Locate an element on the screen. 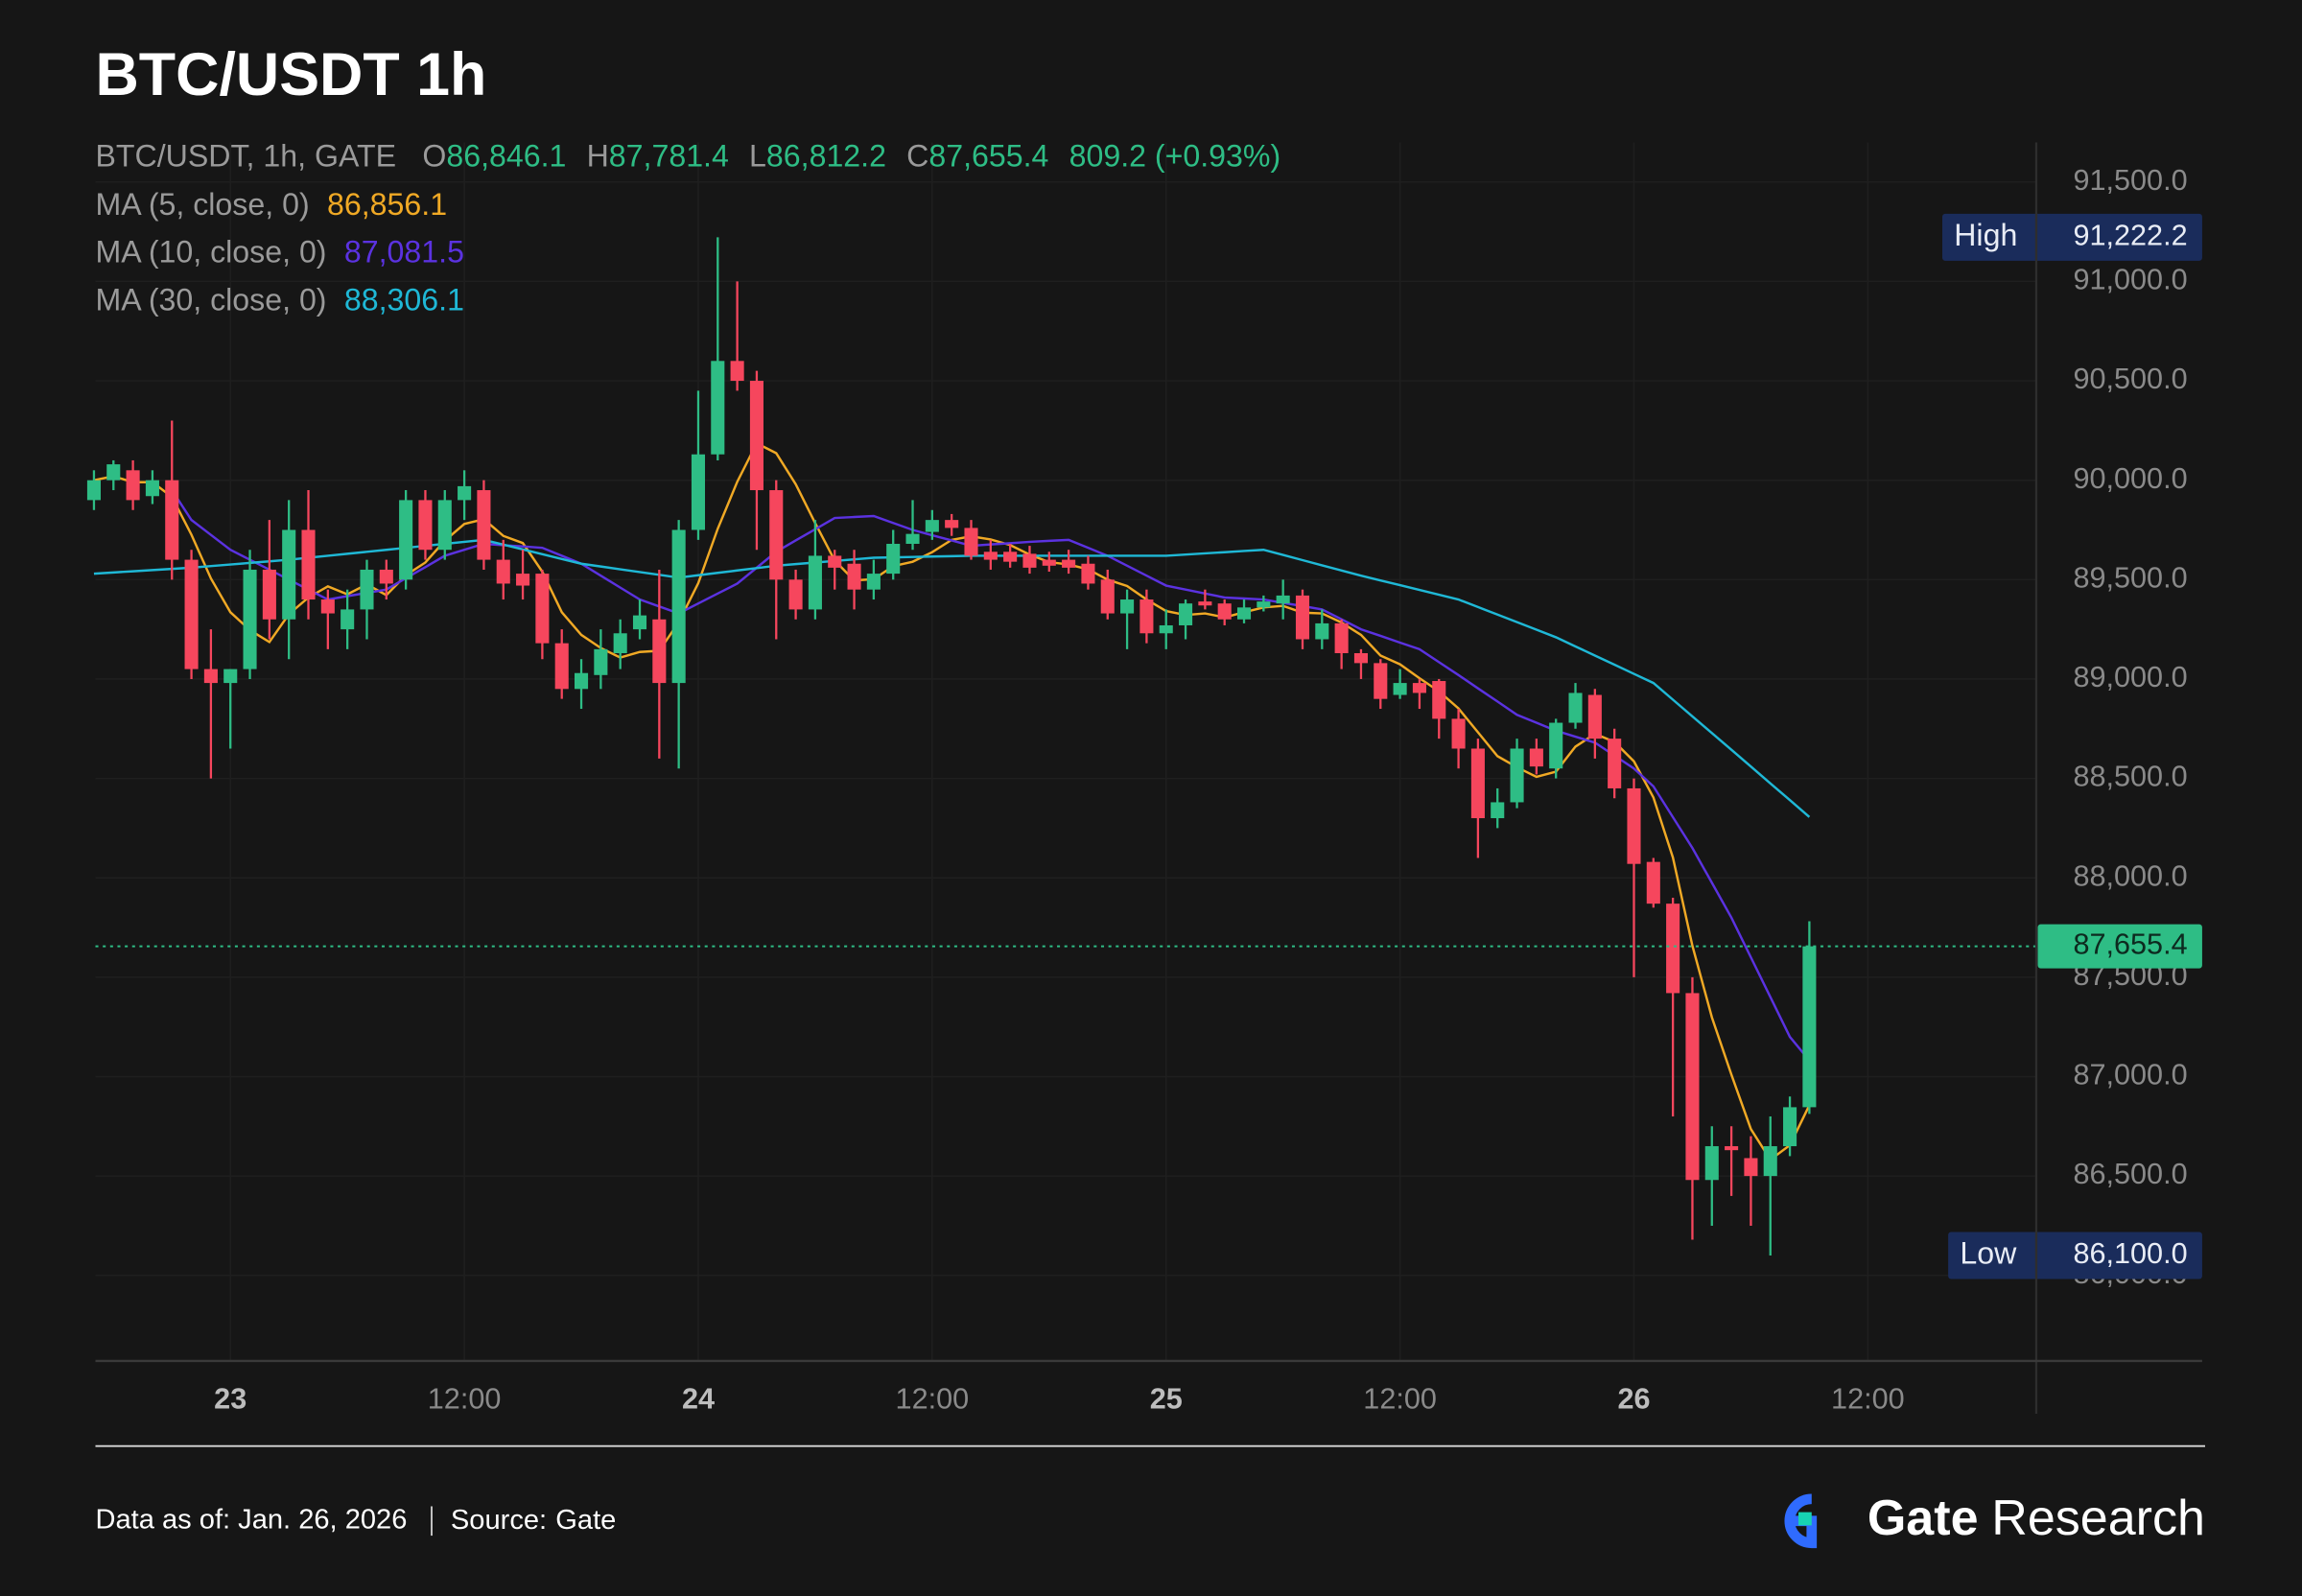  x-tick-label: 23 is located at coordinates (230, 1398).